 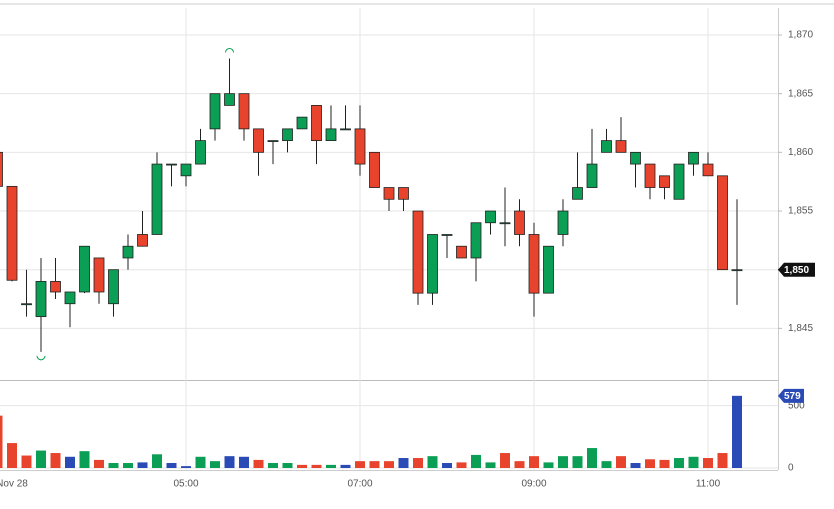 What do you see at coordinates (800, 152) in the screenshot?
I see `y-tick-label: 1,860` at bounding box center [800, 152].